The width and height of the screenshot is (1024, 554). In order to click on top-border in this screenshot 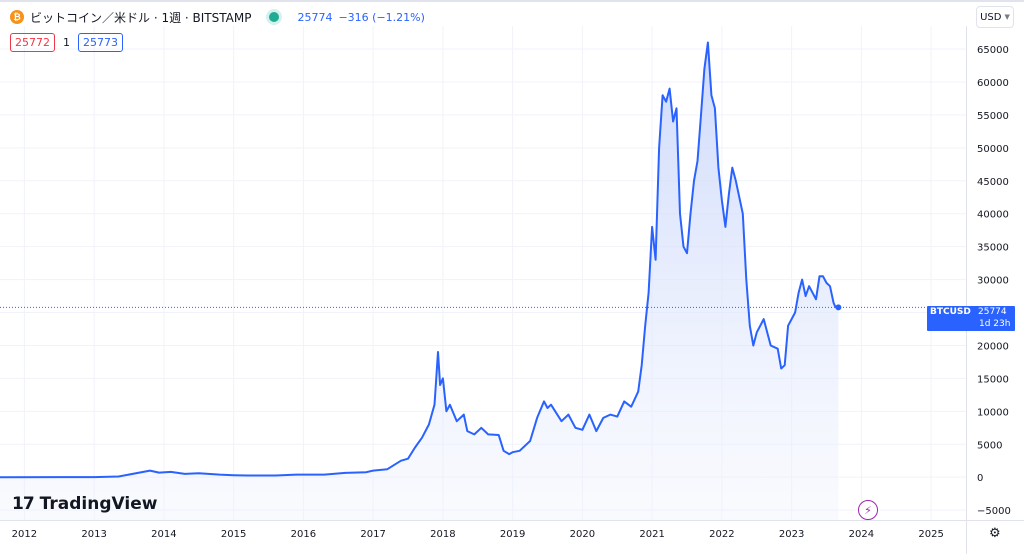, I will do `click(512, 1)`.